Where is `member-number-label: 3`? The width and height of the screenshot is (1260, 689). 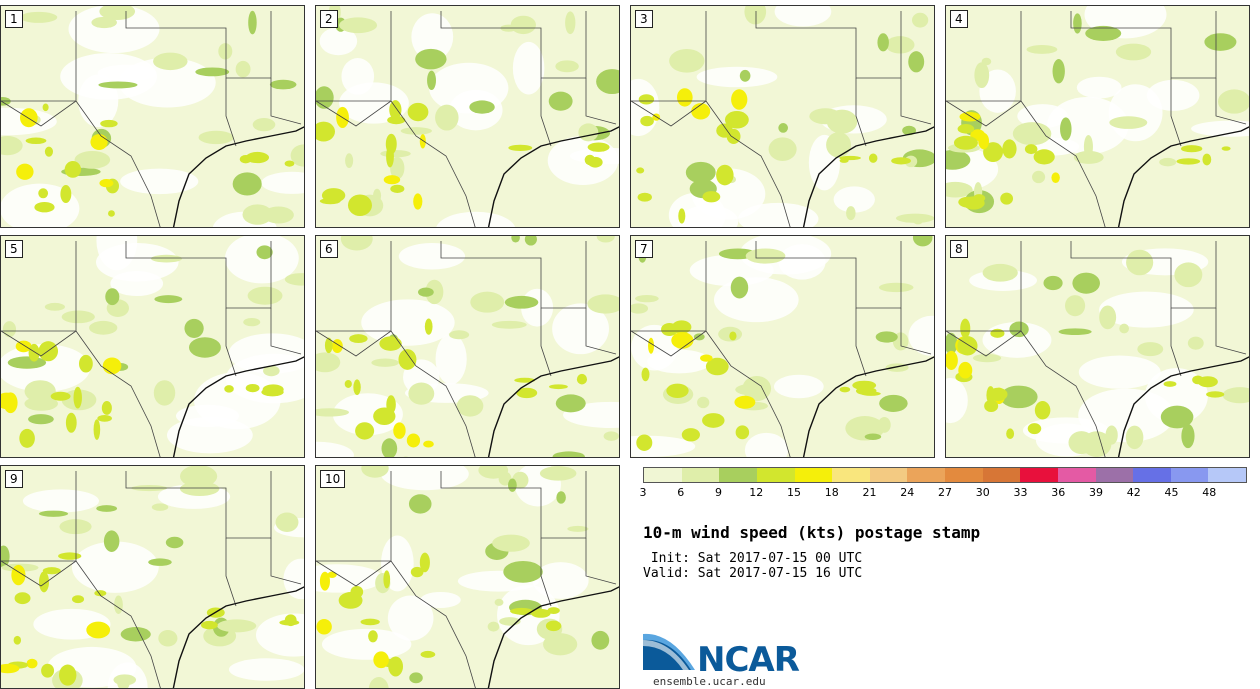 member-number-label: 3 is located at coordinates (644, 19).